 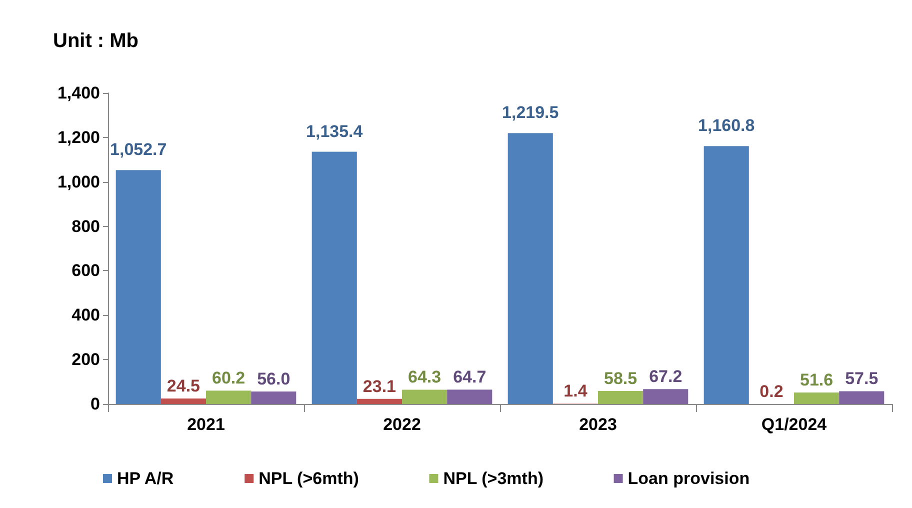 What do you see at coordinates (598, 424) in the screenshot?
I see `x-tick-label: 2023` at bounding box center [598, 424].